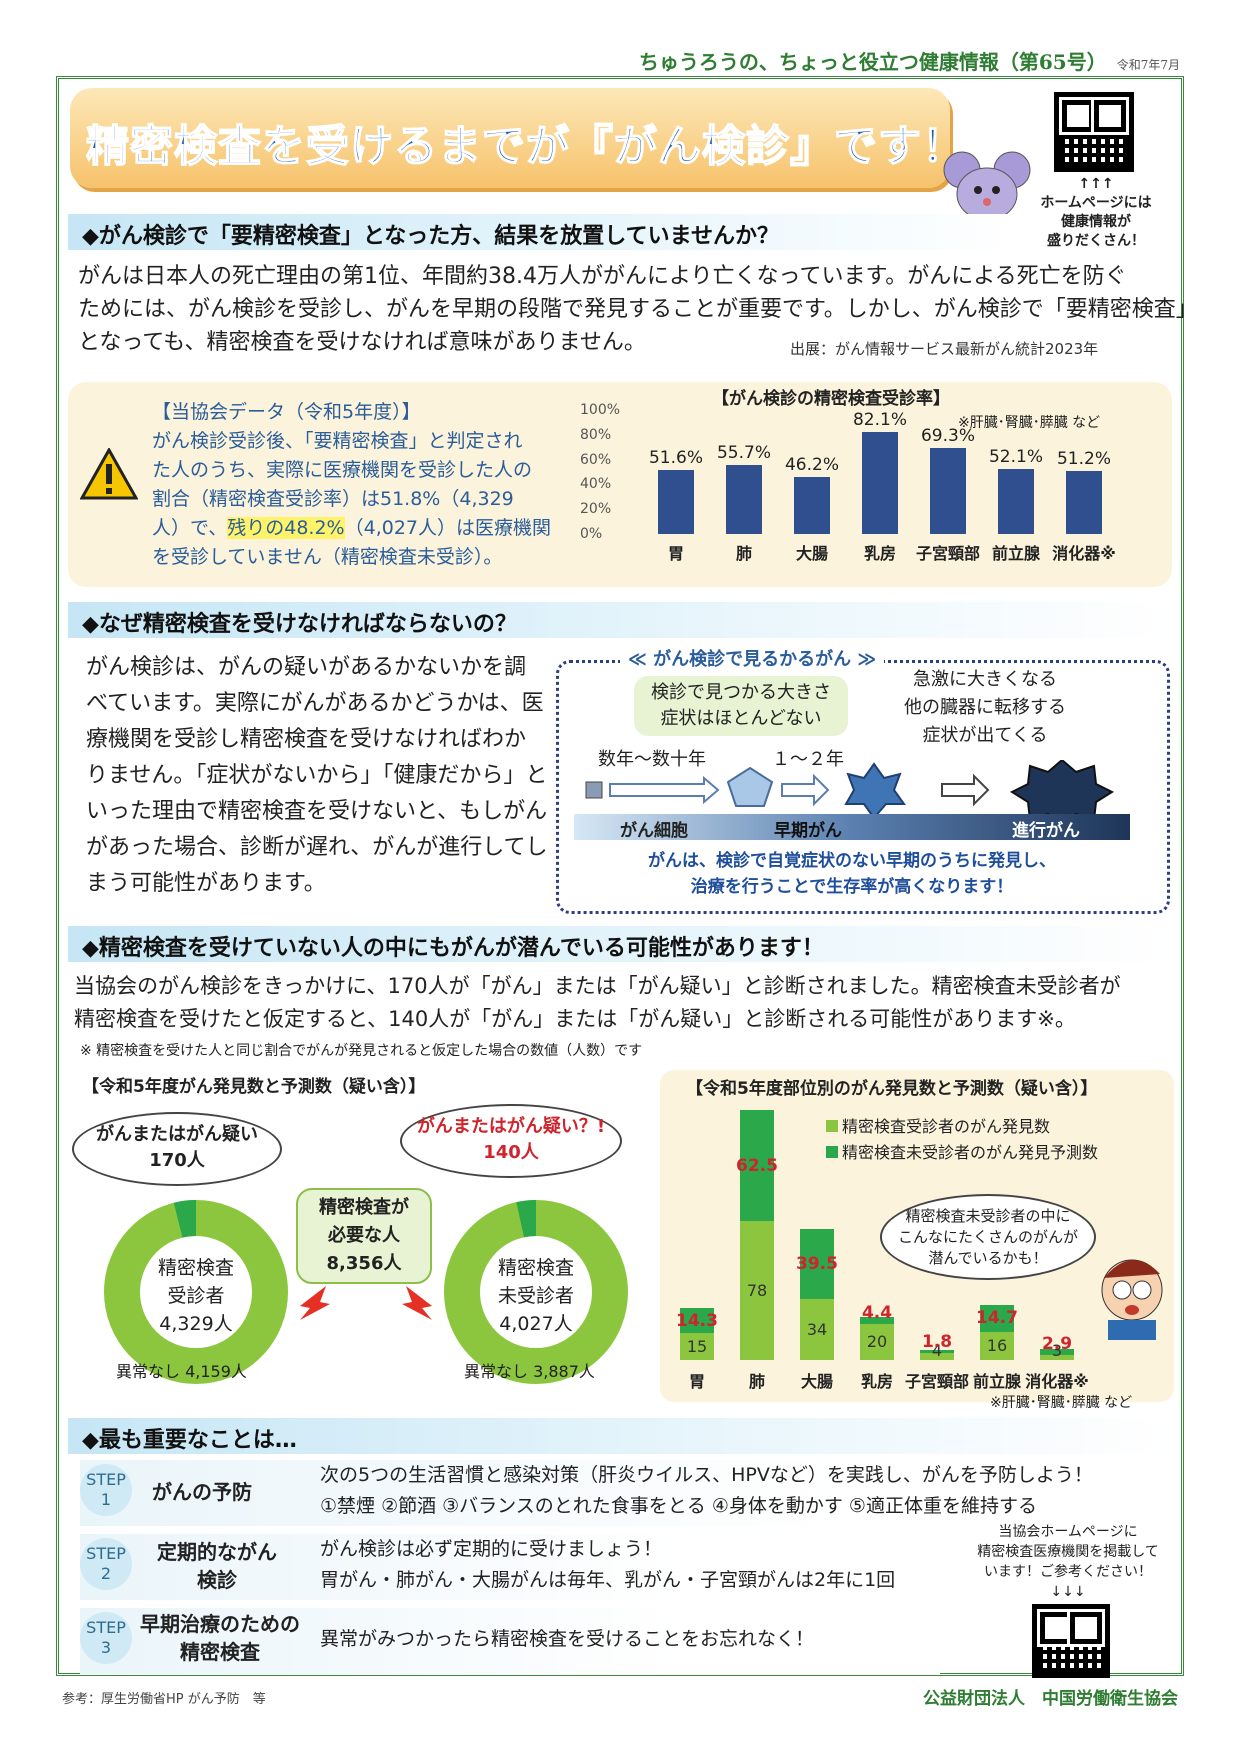 The width and height of the screenshot is (1240, 1754). Describe the element at coordinates (852, 827) in the screenshot. I see `progression-bar` at that location.